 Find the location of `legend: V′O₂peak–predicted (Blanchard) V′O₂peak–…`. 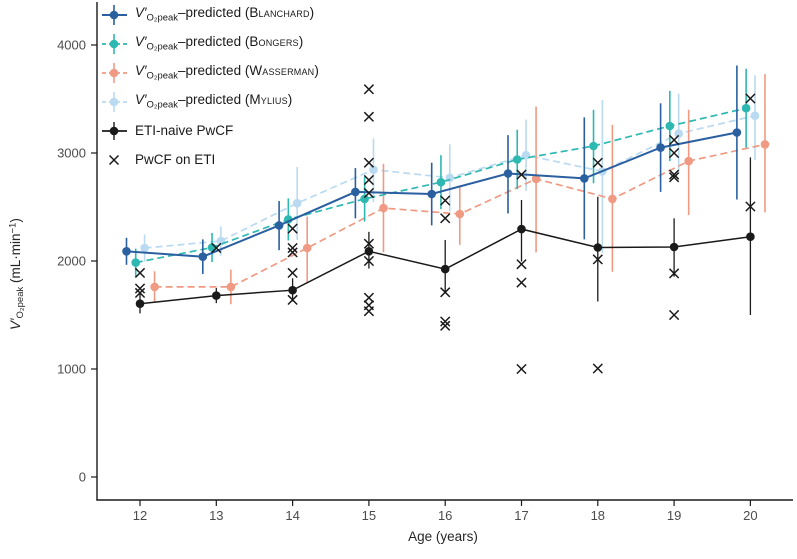

legend: V′O₂peak–predicted (Blanchard) V′O₂peak–… is located at coordinates (209, 87).